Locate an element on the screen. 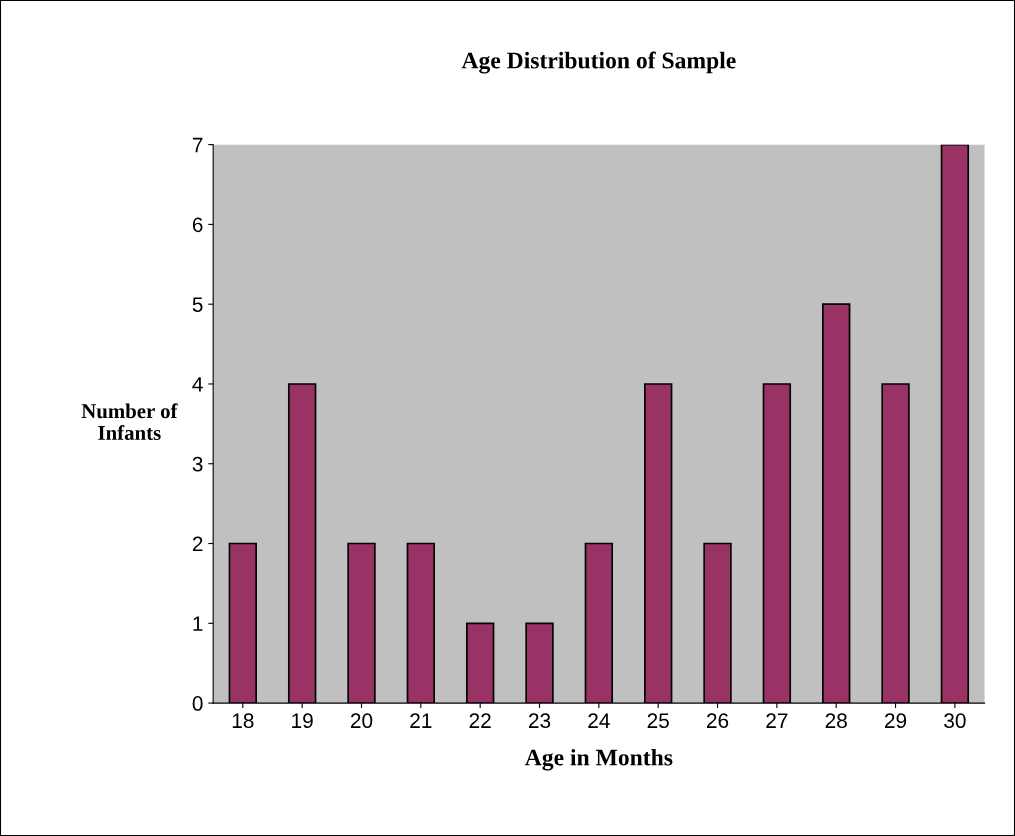  y-tick-label: 7 is located at coordinates (197, 145).